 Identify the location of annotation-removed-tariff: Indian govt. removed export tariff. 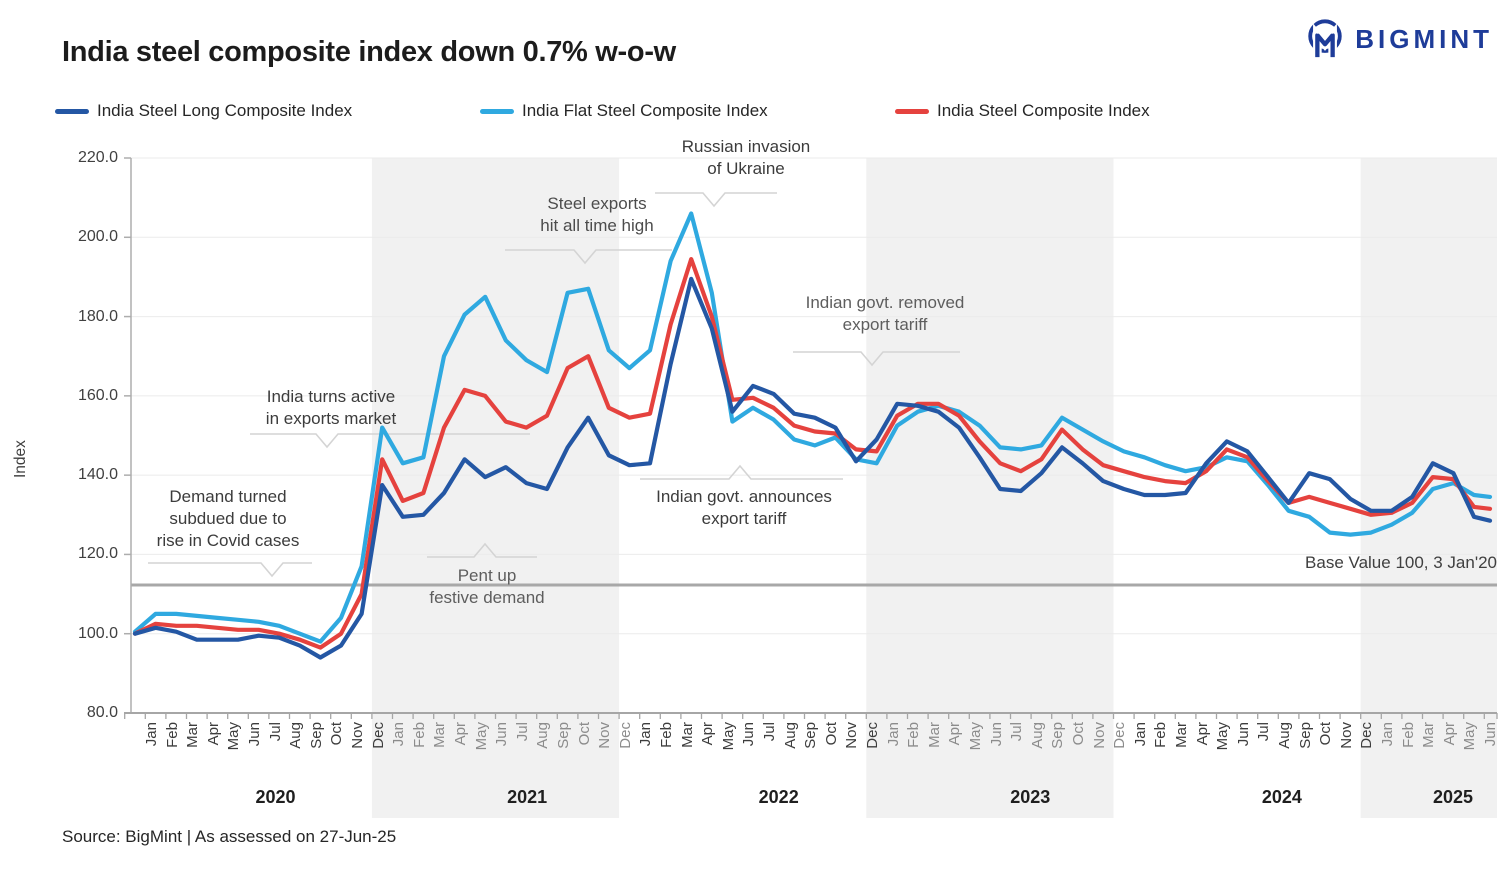
(885, 313).